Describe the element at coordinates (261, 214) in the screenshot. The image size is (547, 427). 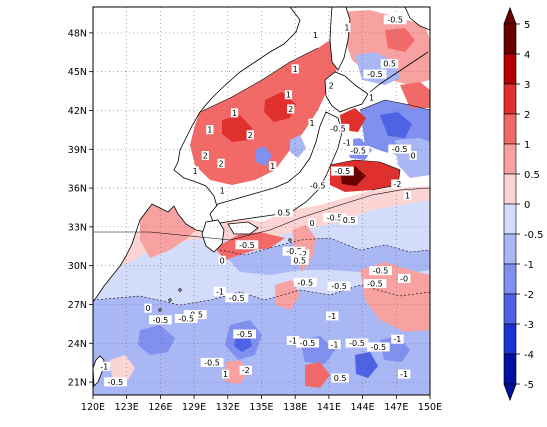
I see `contour-line` at that location.